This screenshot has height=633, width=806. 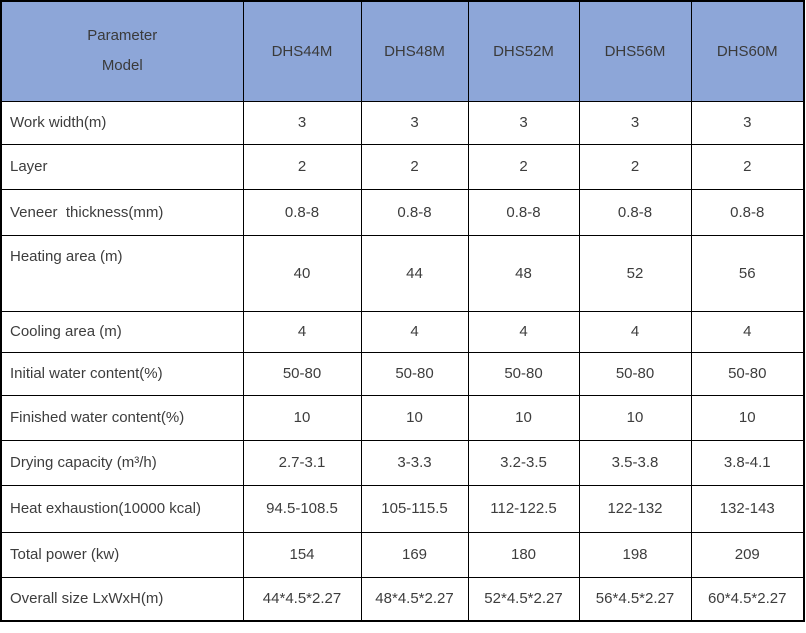 What do you see at coordinates (414, 273) in the screenshot?
I see `cell-value: 44` at bounding box center [414, 273].